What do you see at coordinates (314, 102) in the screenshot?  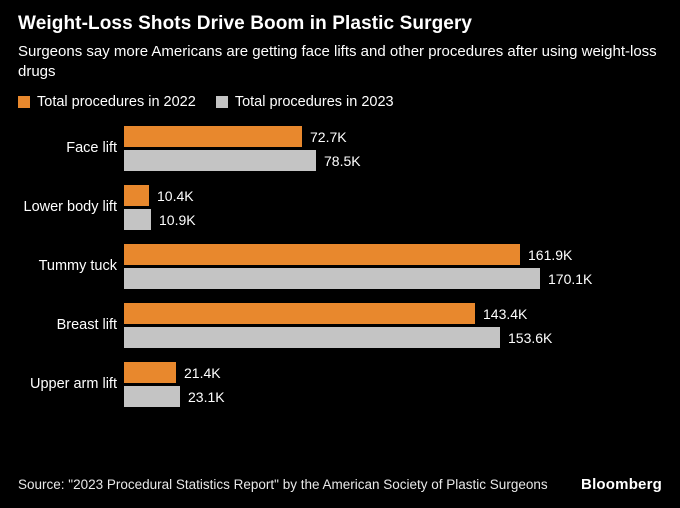 I see `legend-label: Total procedures in 2023` at bounding box center [314, 102].